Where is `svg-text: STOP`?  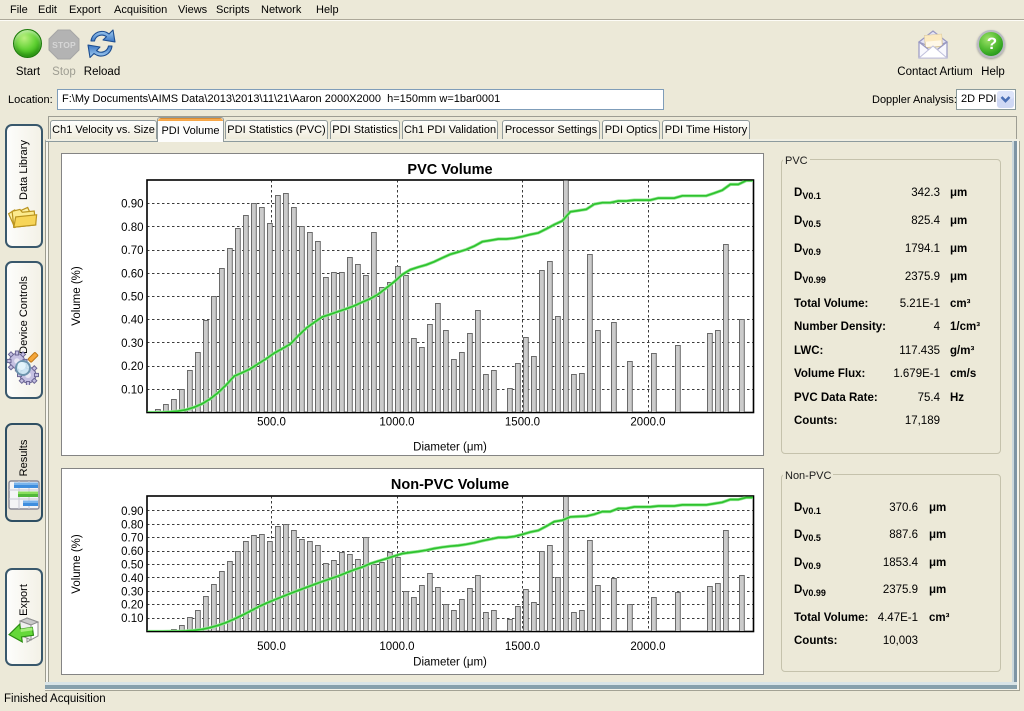 svg-text: STOP is located at coordinates (64, 45).